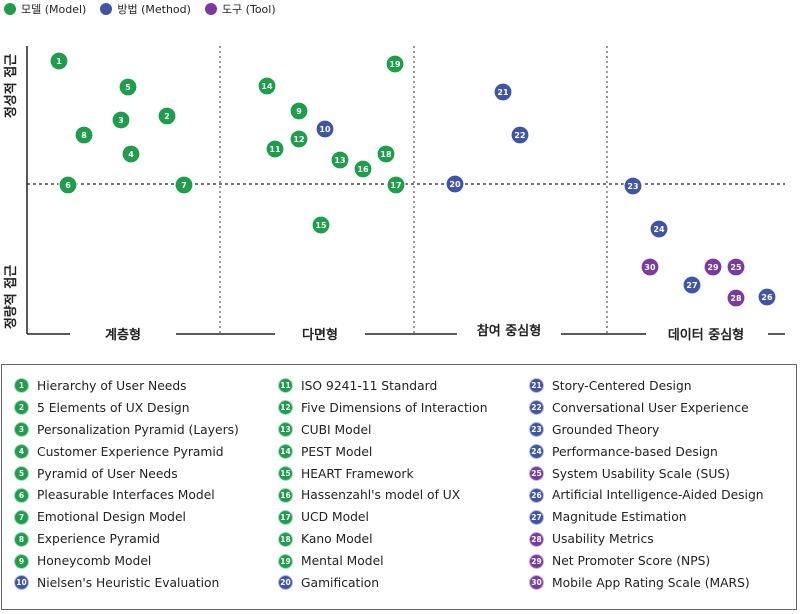  I want to click on key-badge-10: 10, so click(21, 583).